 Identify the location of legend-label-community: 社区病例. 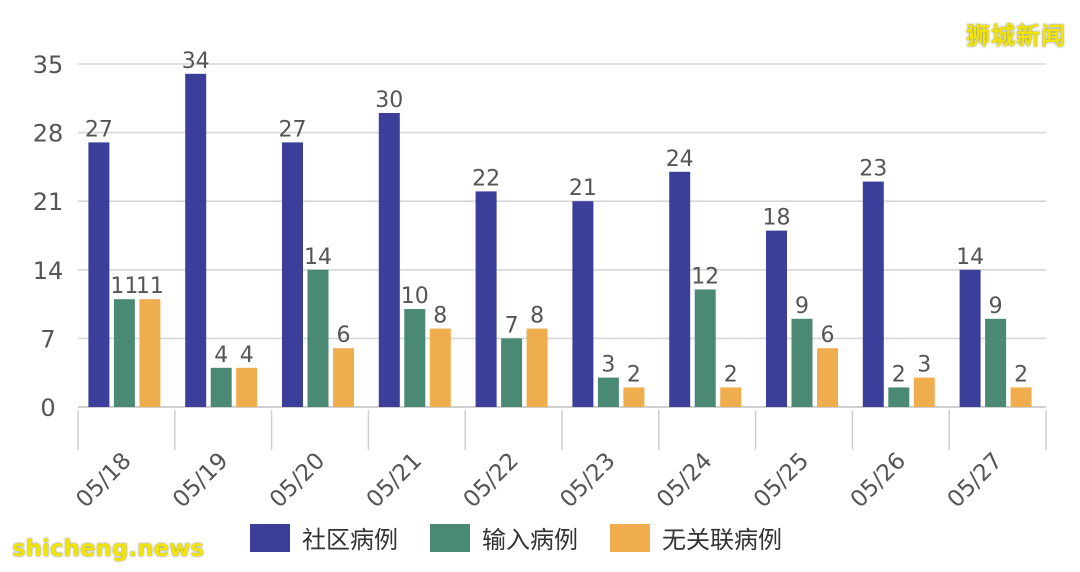
(350, 540).